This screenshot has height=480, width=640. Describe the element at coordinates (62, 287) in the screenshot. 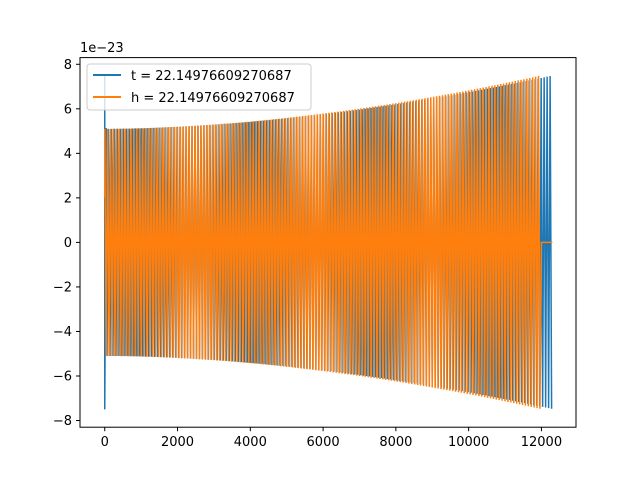

I see `y-tick-label: −2` at that location.